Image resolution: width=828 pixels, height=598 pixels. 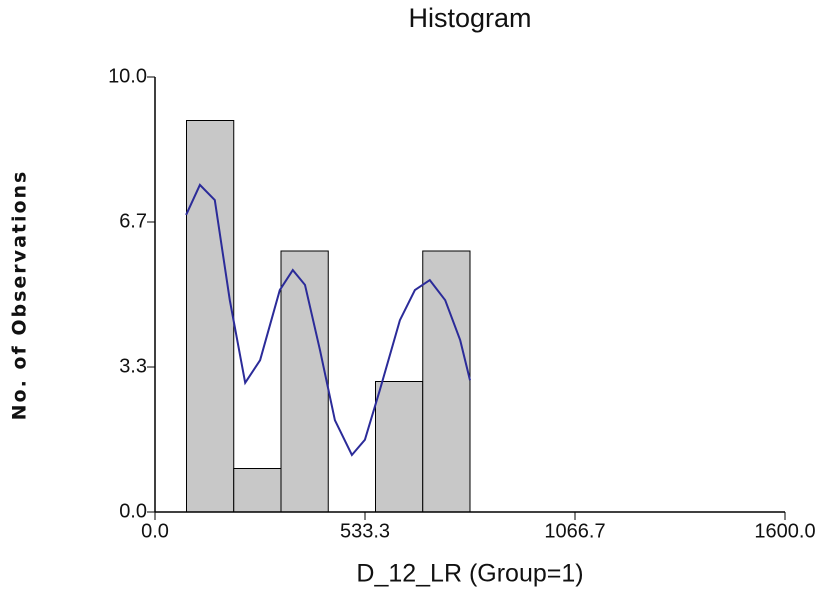 What do you see at coordinates (133, 511) in the screenshot?
I see `y-tick-label: 0.0` at bounding box center [133, 511].